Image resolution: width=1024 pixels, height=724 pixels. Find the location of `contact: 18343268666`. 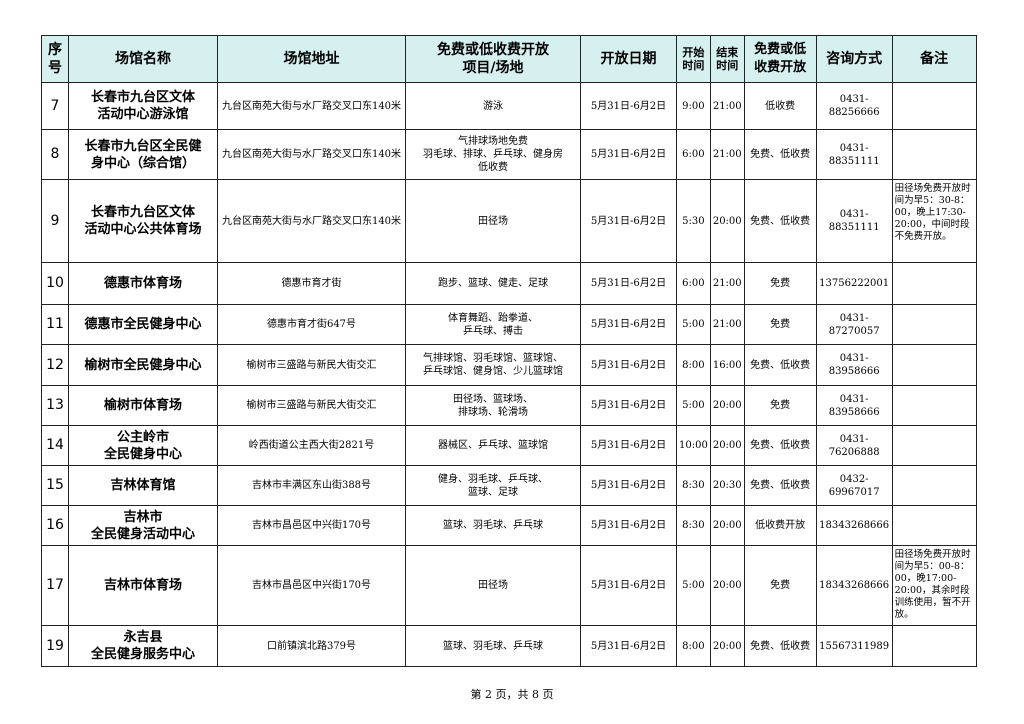

contact: 18343268666 is located at coordinates (854, 585).